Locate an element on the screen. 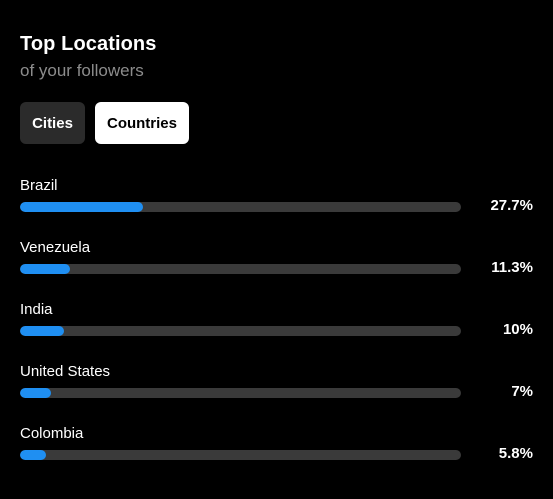 The image size is (553, 499). location-row-venezuela: Venezuela 11.3% is located at coordinates (280, 259).